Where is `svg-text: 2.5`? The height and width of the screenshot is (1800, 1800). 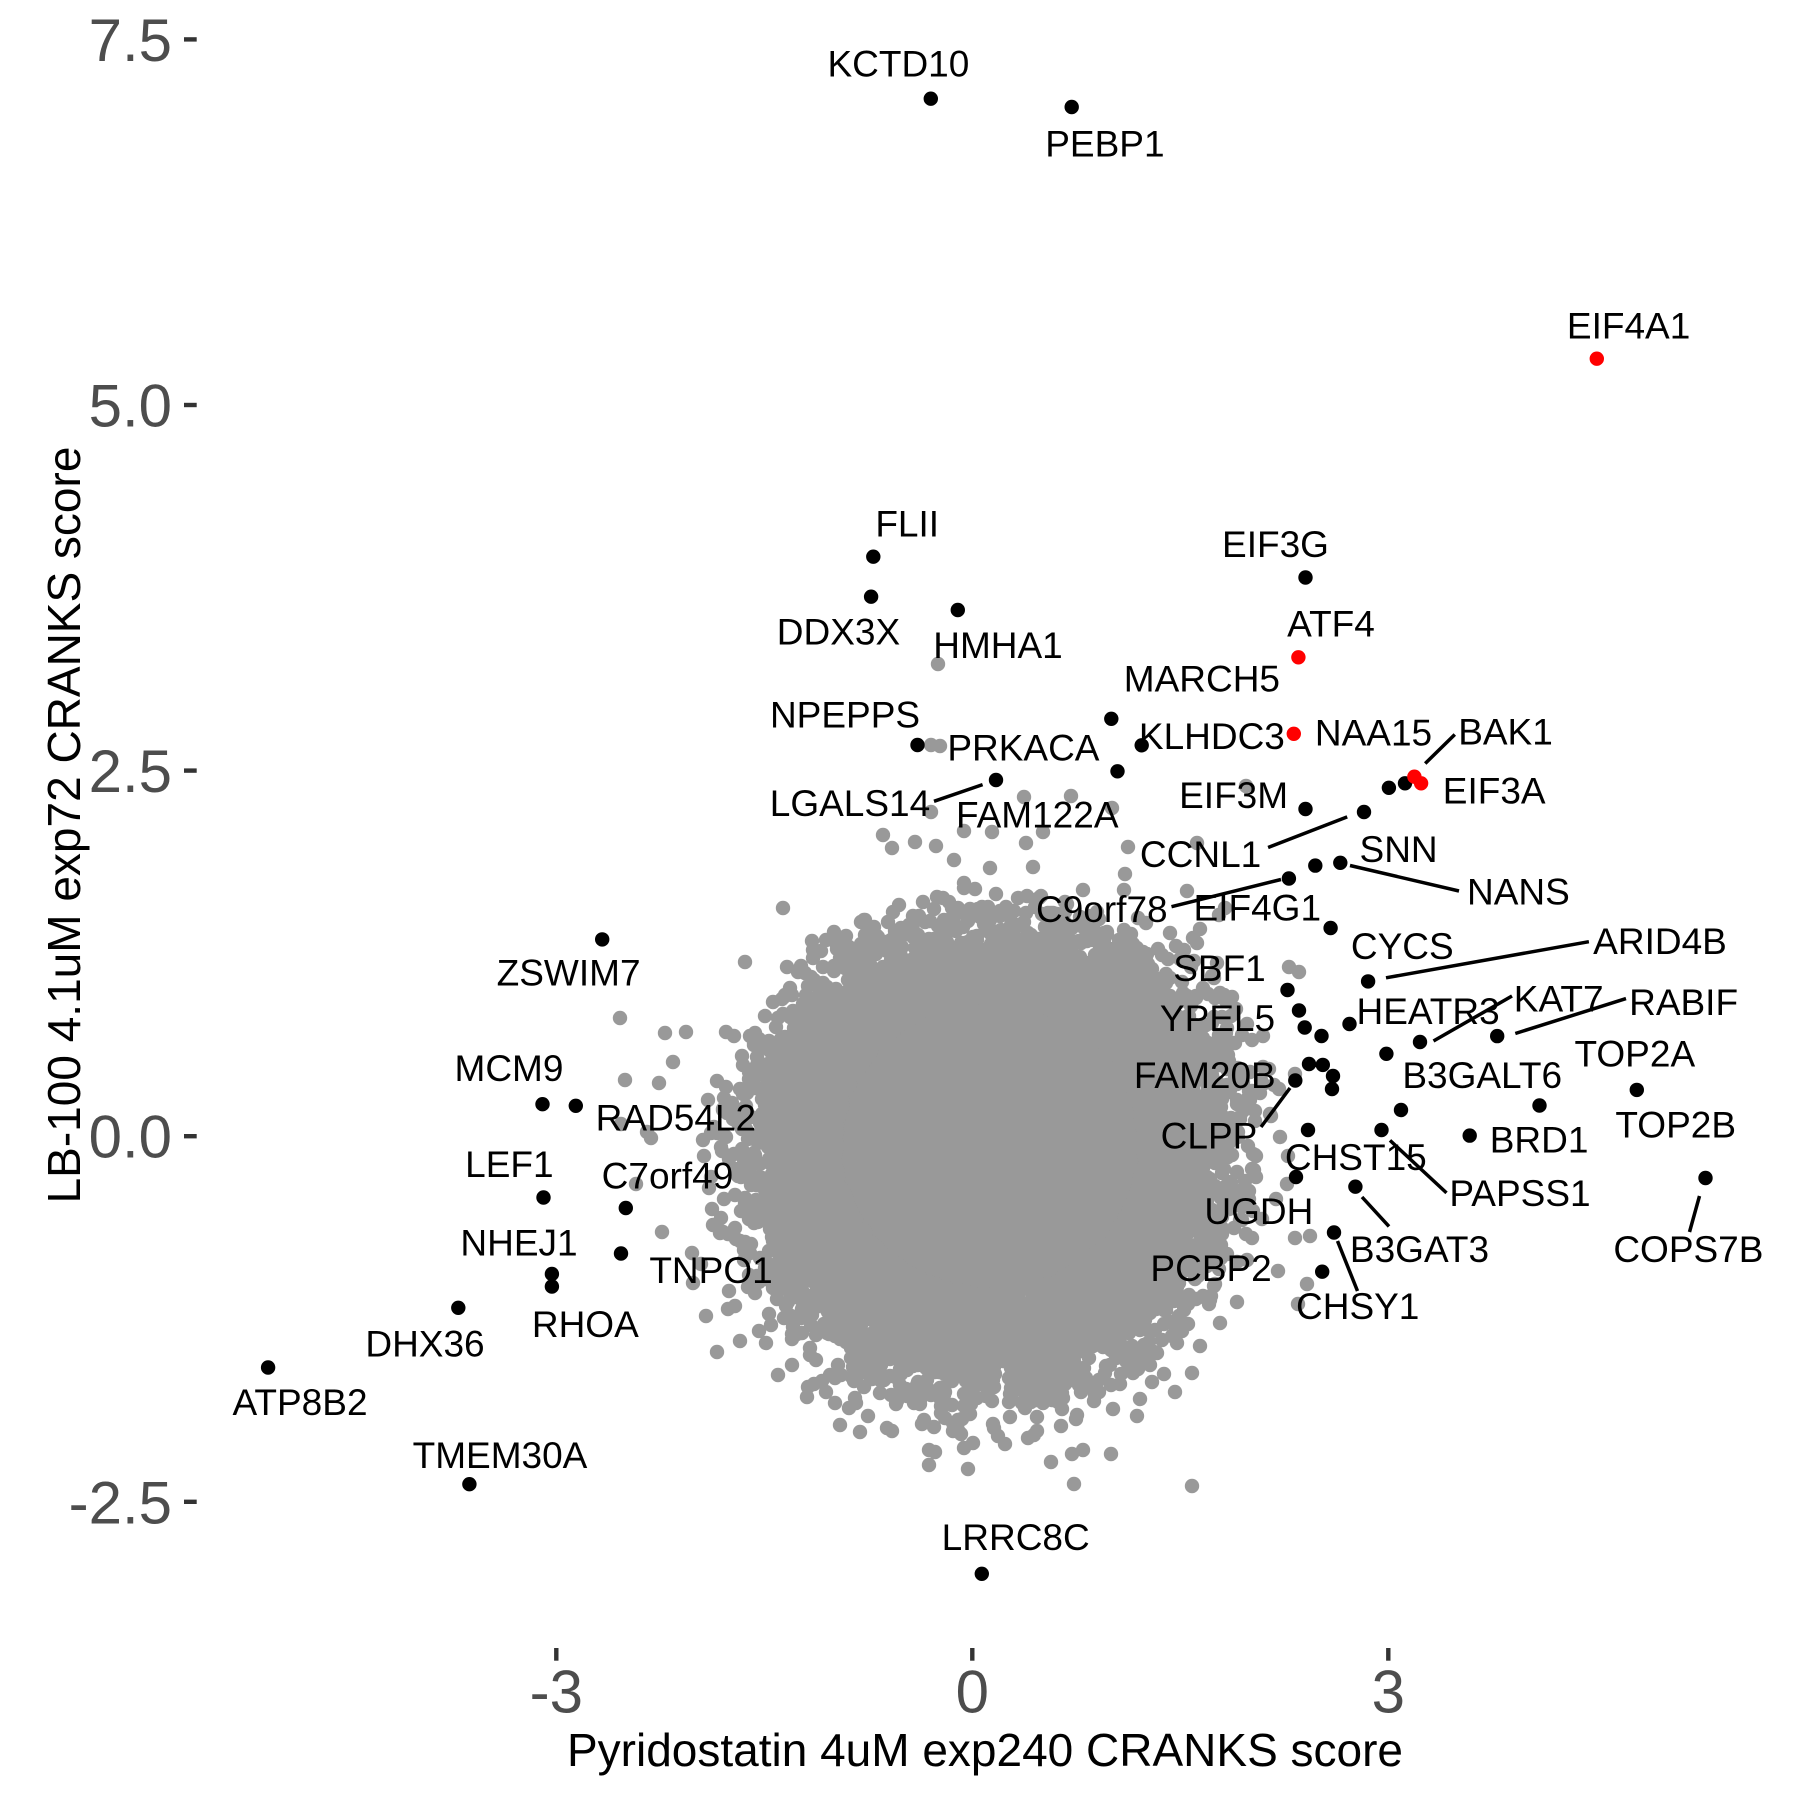 svg-text: 2.5 is located at coordinates (130, 771).